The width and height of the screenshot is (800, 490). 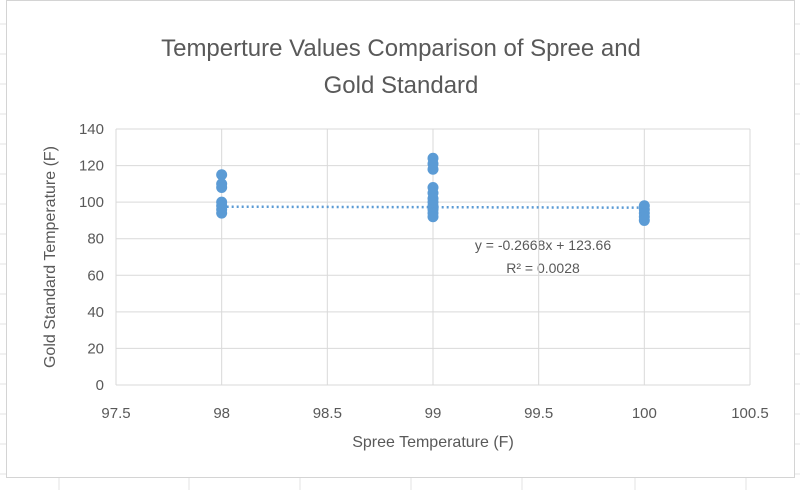 What do you see at coordinates (100, 385) in the screenshot?
I see `y-tick-label: 0` at bounding box center [100, 385].